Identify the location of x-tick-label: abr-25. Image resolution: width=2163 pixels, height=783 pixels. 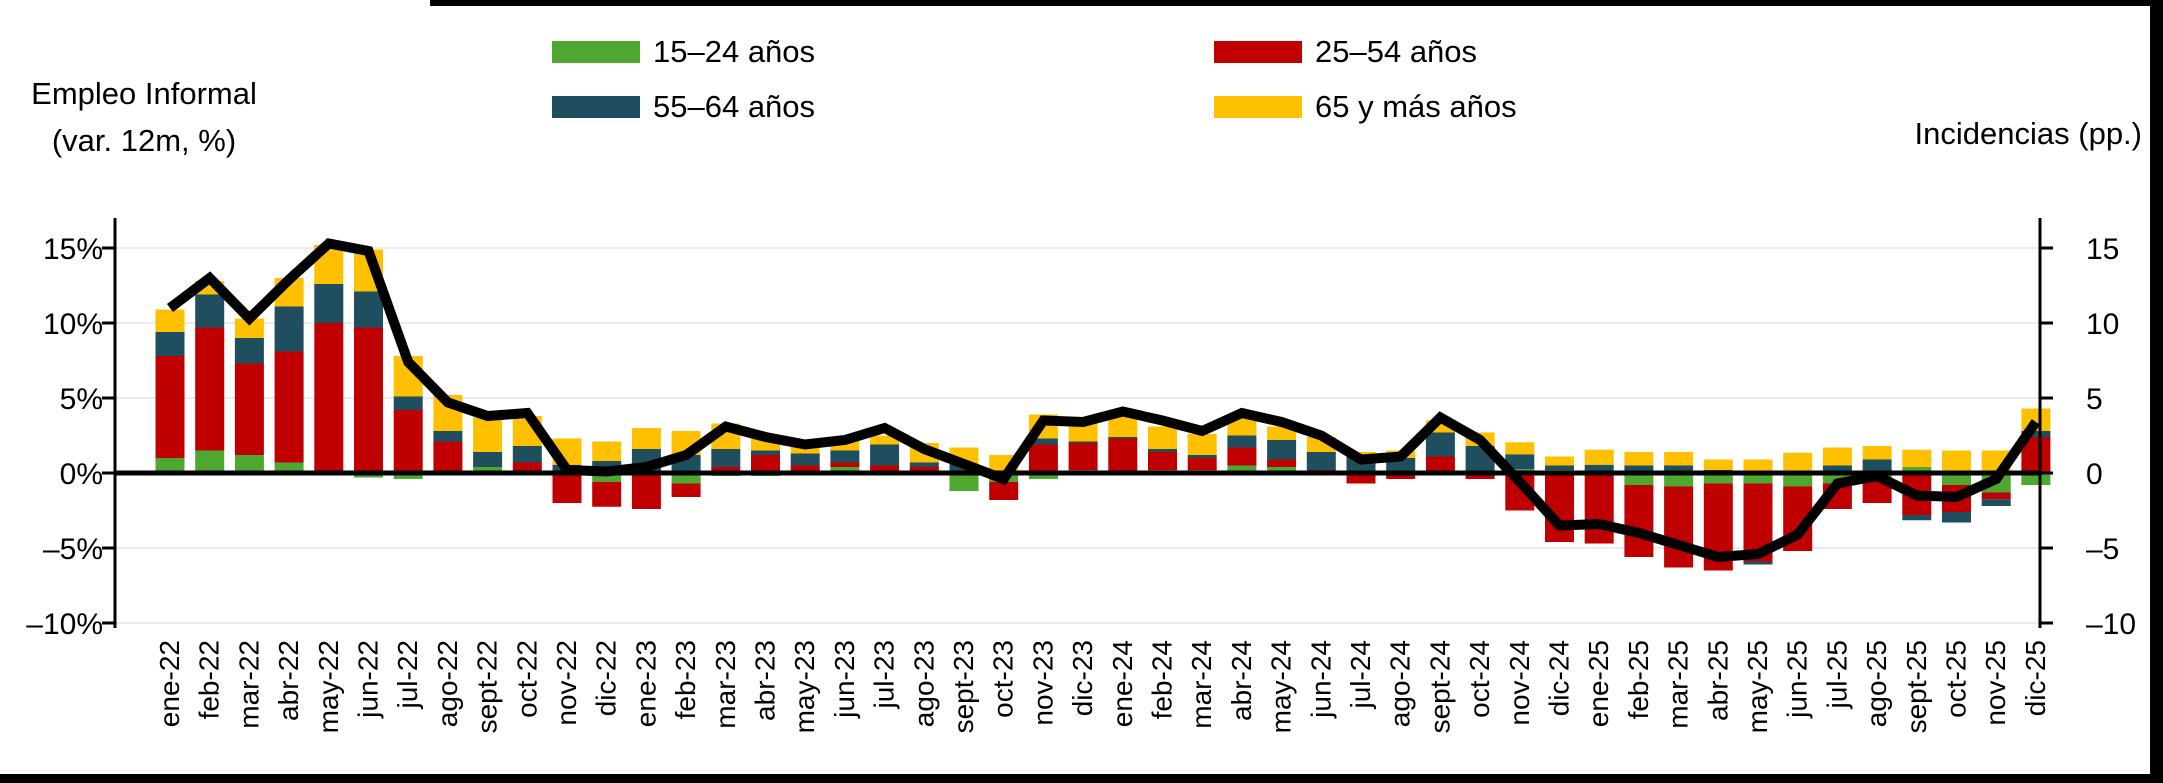
(1717, 680).